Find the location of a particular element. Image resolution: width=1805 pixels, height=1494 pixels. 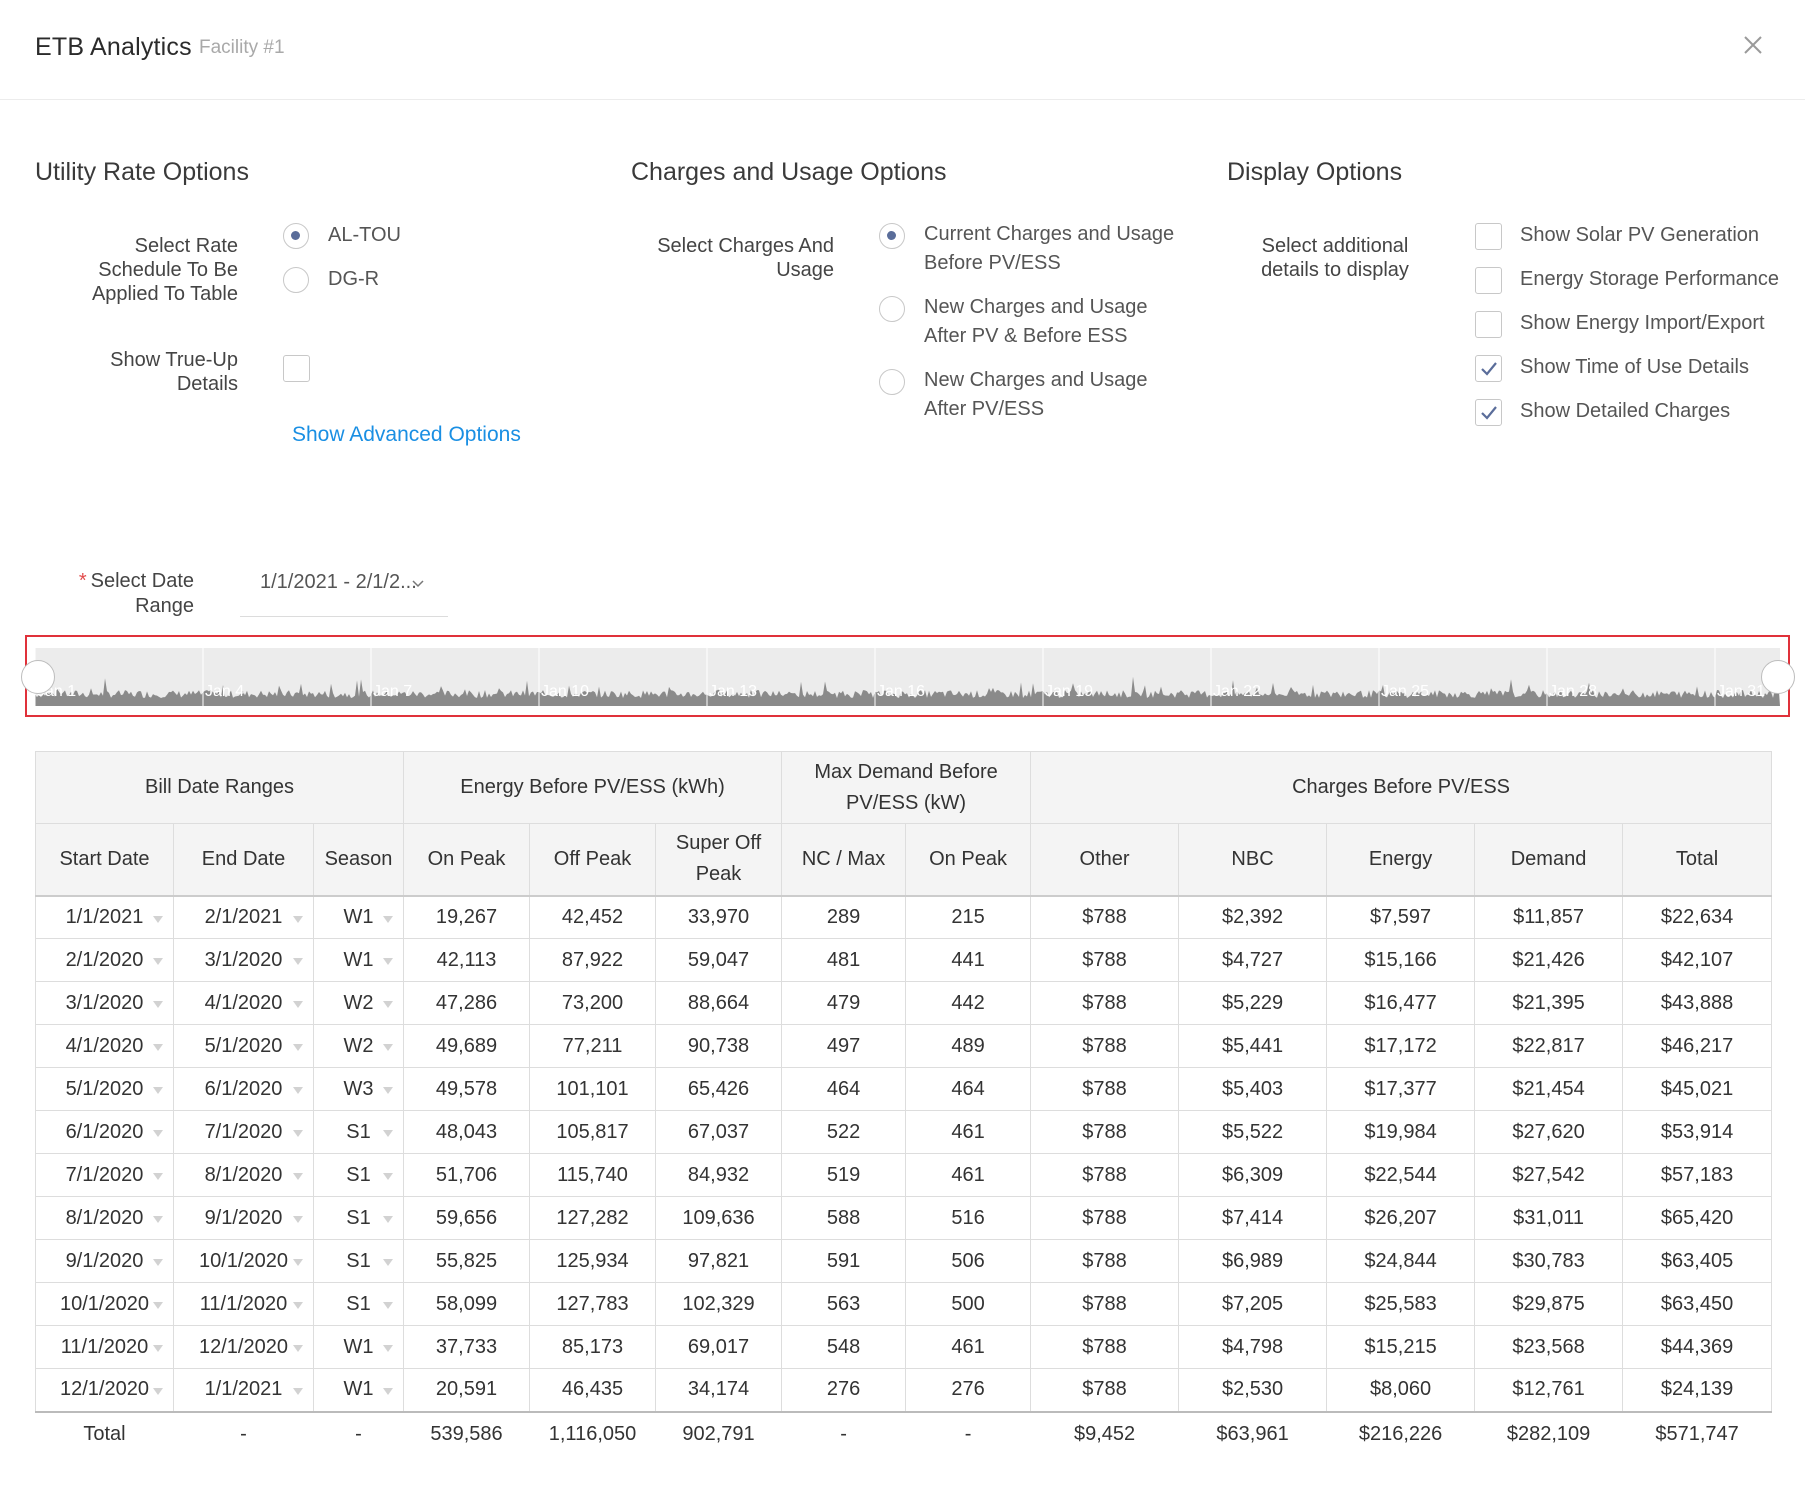

table-cell: 489 is located at coordinates (968, 1046).